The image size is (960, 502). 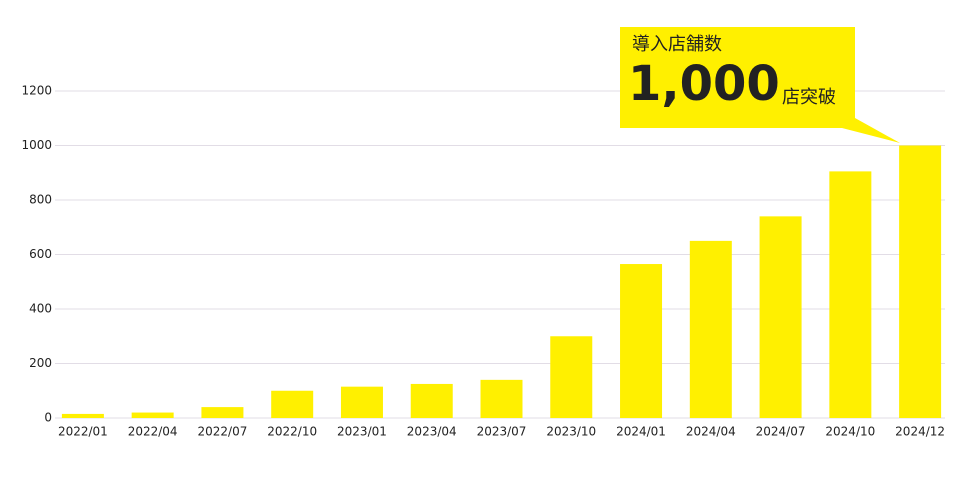 What do you see at coordinates (677, 44) in the screenshot?
I see `callout-label: 導入店舗数` at bounding box center [677, 44].